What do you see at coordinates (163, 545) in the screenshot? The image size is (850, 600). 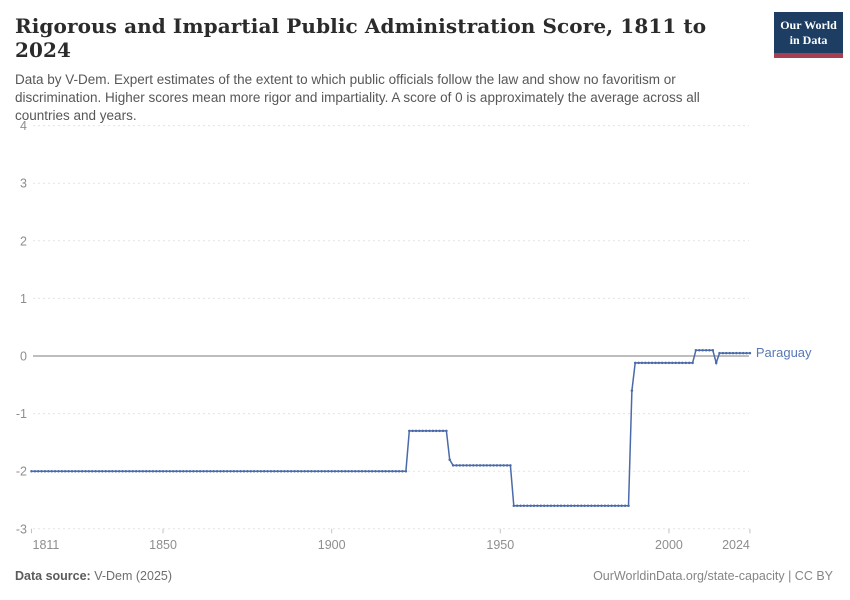 I see `x-axis-tick-label: 1850` at bounding box center [163, 545].